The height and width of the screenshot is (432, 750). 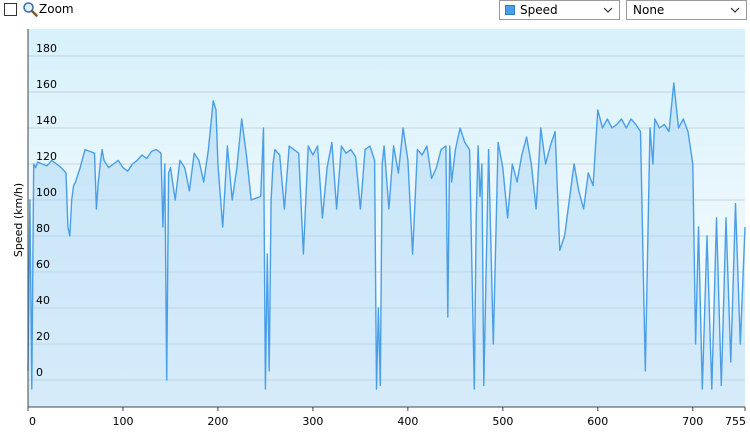 I want to click on compare-select-value: None, so click(x=649, y=10).